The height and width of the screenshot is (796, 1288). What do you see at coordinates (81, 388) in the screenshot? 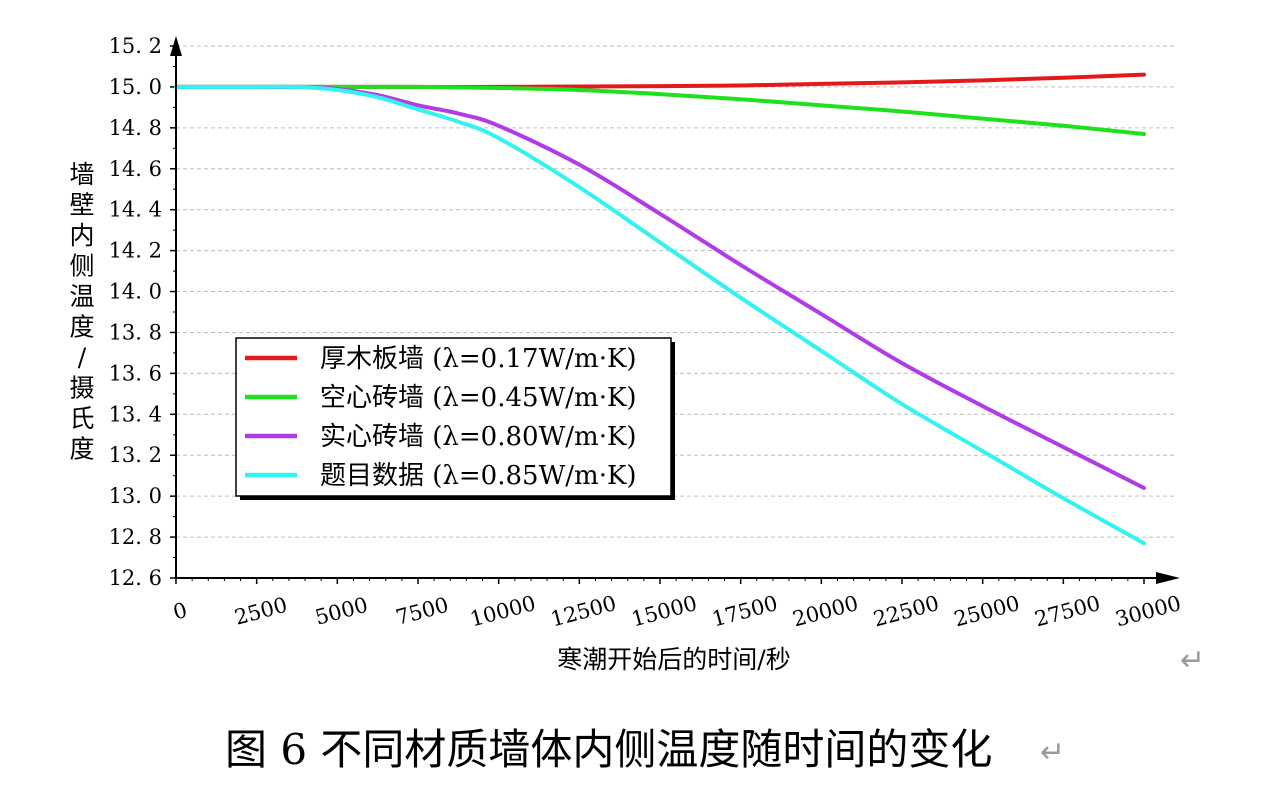
I see `y-axis-title-char: 摄` at bounding box center [81, 388].